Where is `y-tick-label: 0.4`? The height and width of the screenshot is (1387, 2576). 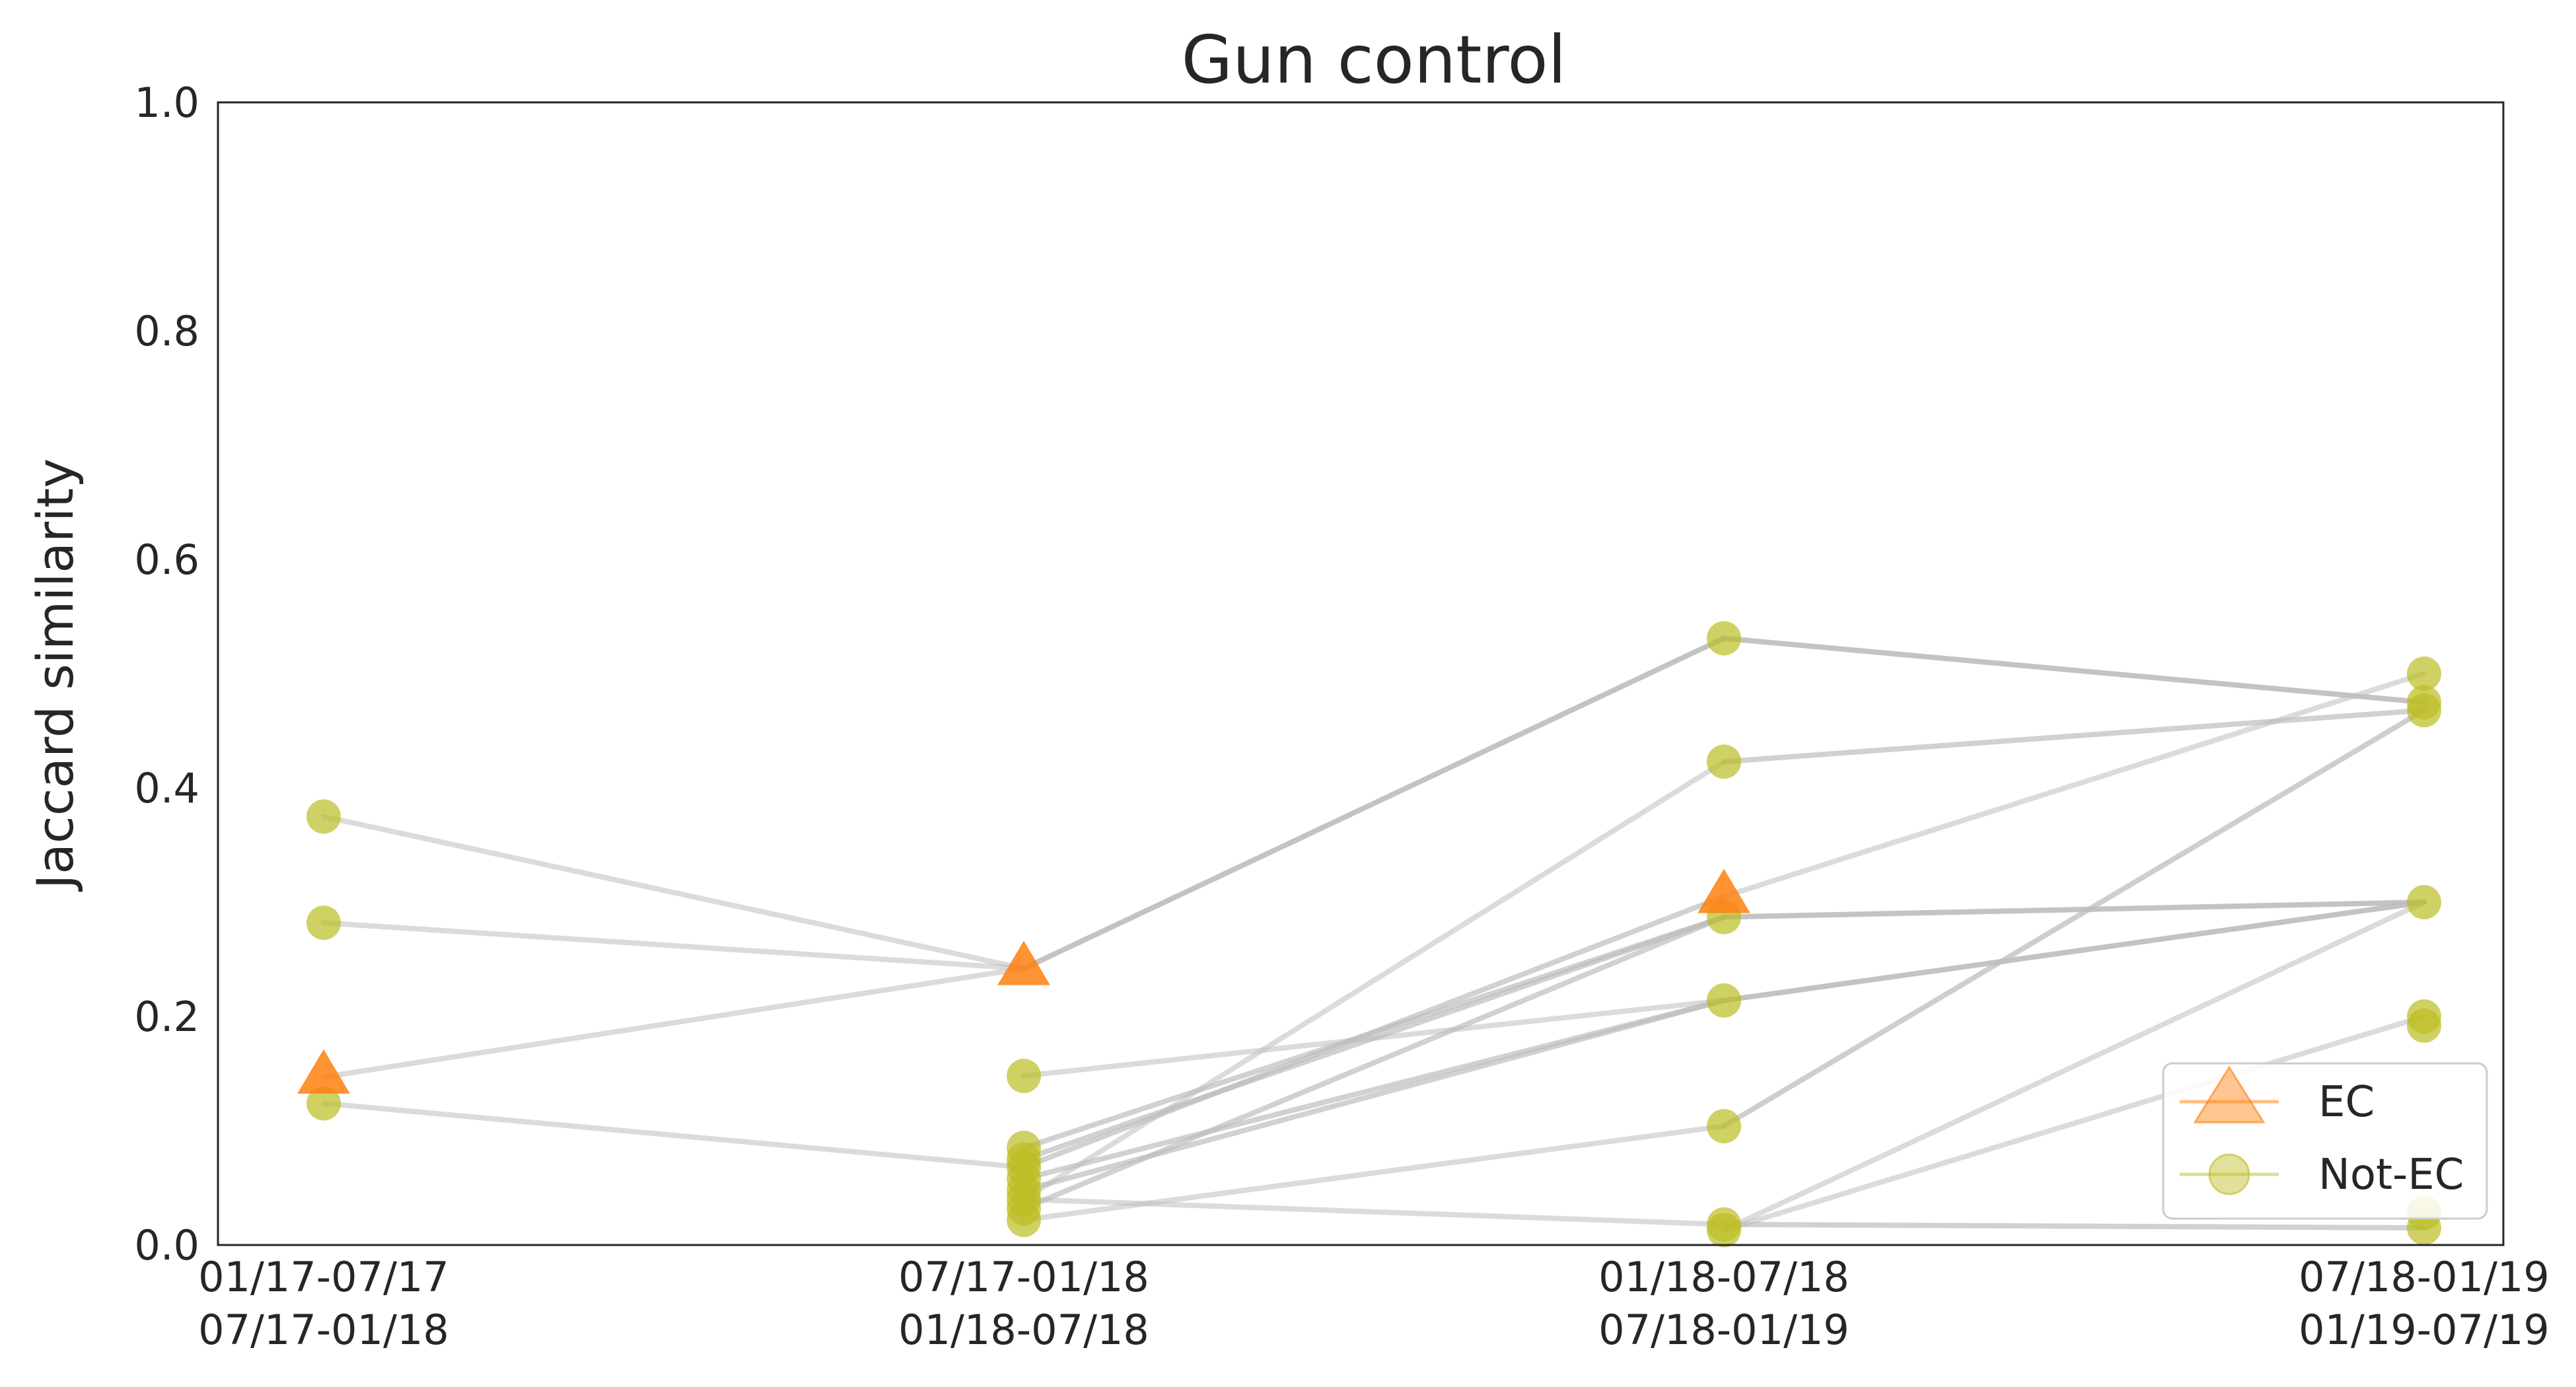
y-tick-label: 0.4 is located at coordinates (167, 788).